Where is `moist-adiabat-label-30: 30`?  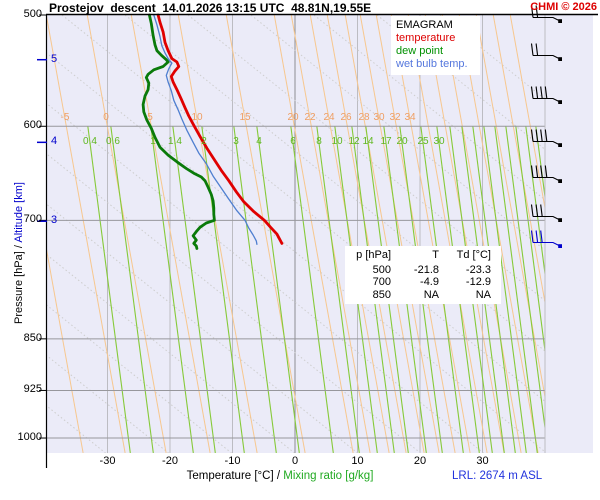 moist-adiabat-label-30: 30 is located at coordinates (379, 117).